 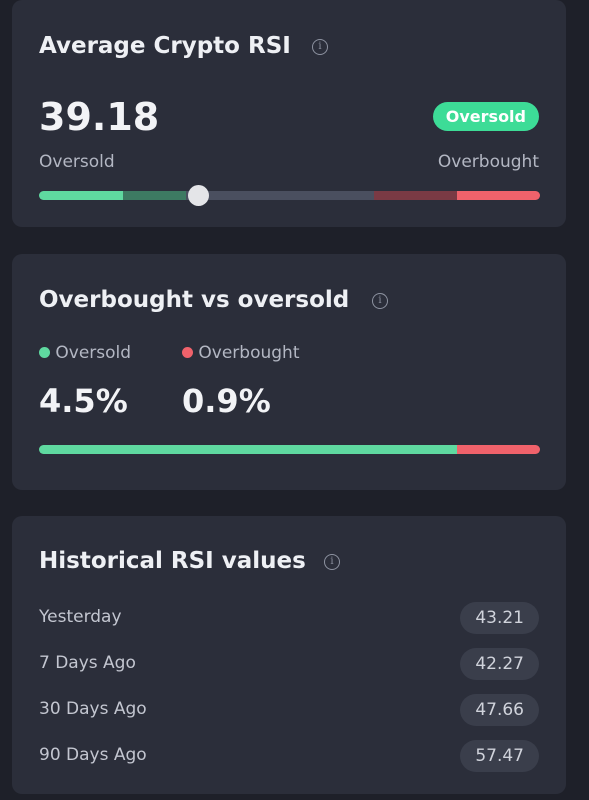 What do you see at coordinates (485, 116) in the screenshot?
I see `status-badge: Oversold` at bounding box center [485, 116].